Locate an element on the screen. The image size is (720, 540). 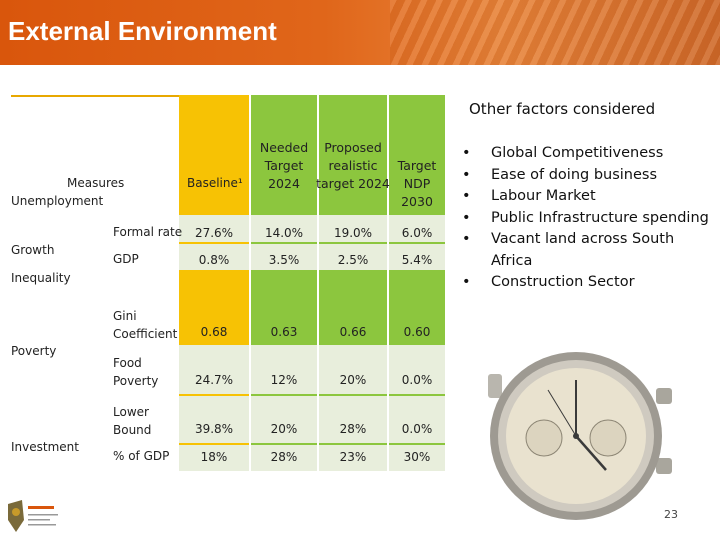
cell-invest-baseline: 18% is located at coordinates (214, 457).